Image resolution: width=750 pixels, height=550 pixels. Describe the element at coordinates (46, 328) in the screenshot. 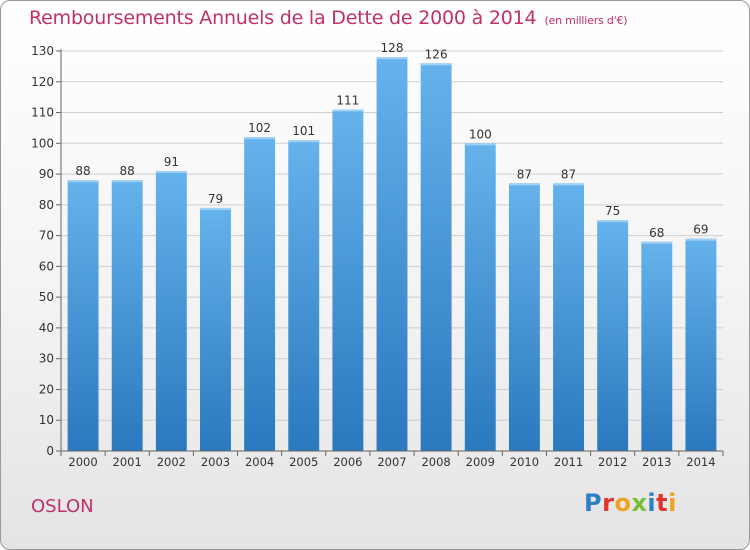

I see `y-tick-label: 40` at that location.